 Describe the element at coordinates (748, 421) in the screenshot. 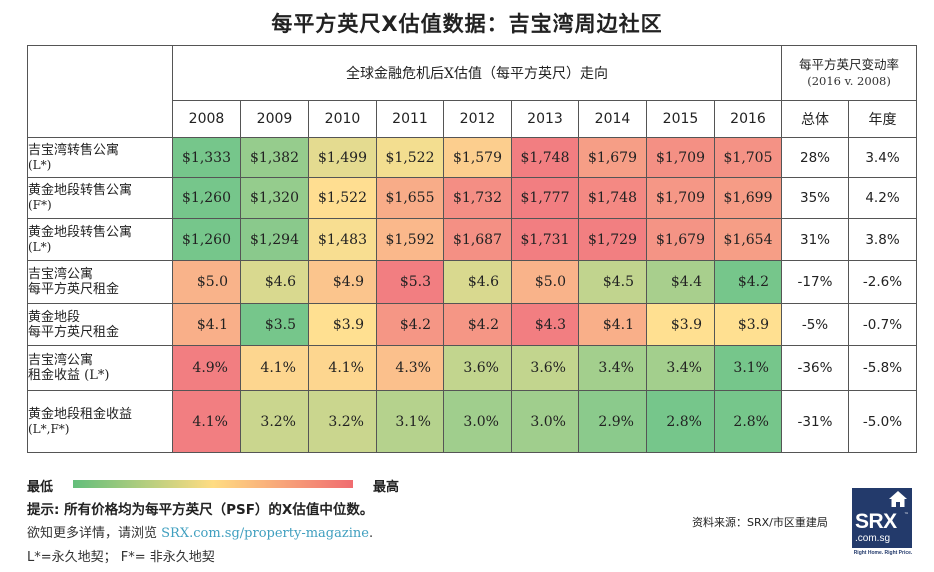

I see `heatmap-cell: 2.8%` at that location.